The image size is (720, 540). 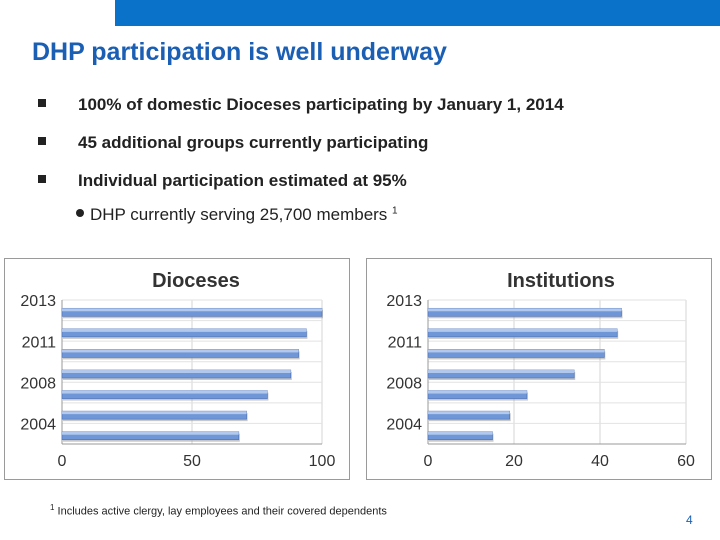 I want to click on chart-title: Institutions, so click(x=561, y=281).